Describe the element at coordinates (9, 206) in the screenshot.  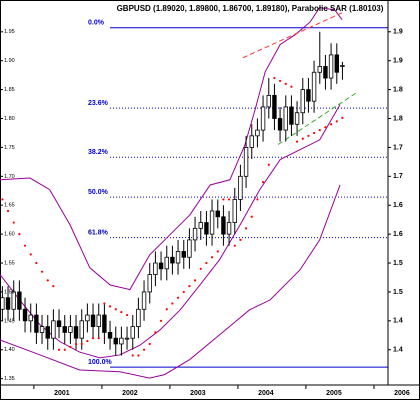
I see `y-tick-label: 1.65` at that location.